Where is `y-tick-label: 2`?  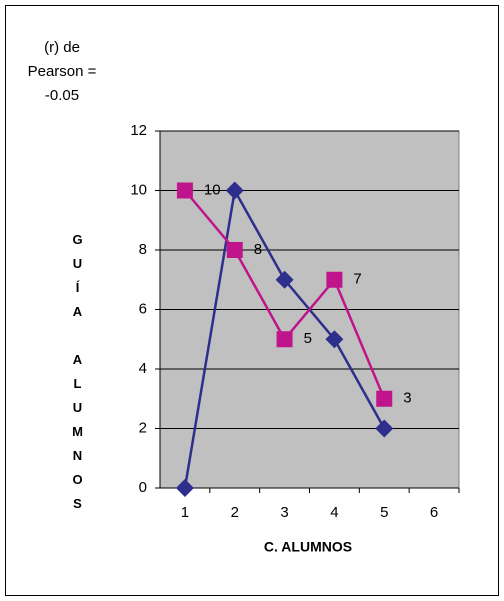
y-tick-label: 2 is located at coordinates (143, 427).